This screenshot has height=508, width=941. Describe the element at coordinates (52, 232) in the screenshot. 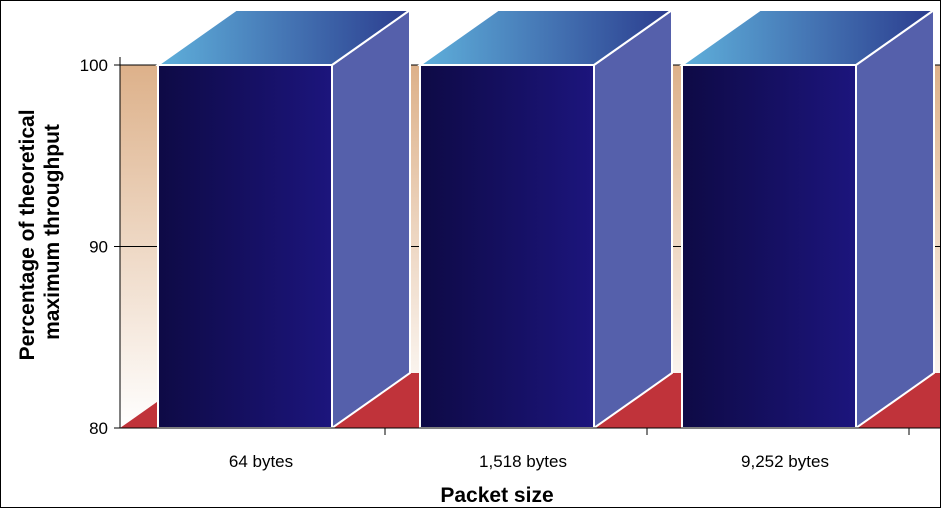

I see `y-axis-title-line-2: maximum throughput` at that location.